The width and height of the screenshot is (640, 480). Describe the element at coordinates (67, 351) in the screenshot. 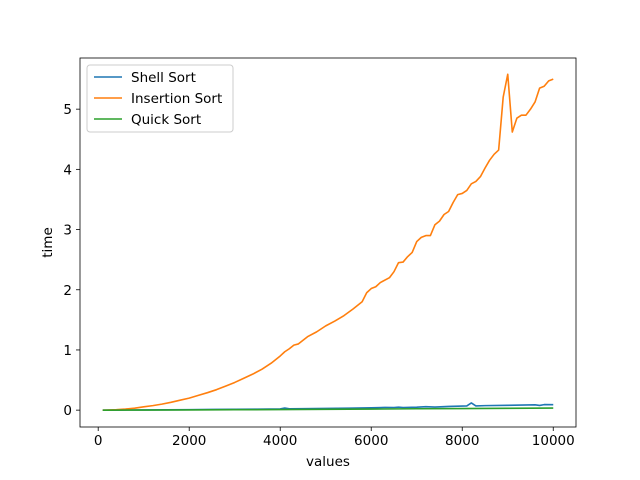

I see `y-tick-label: 1` at that location.